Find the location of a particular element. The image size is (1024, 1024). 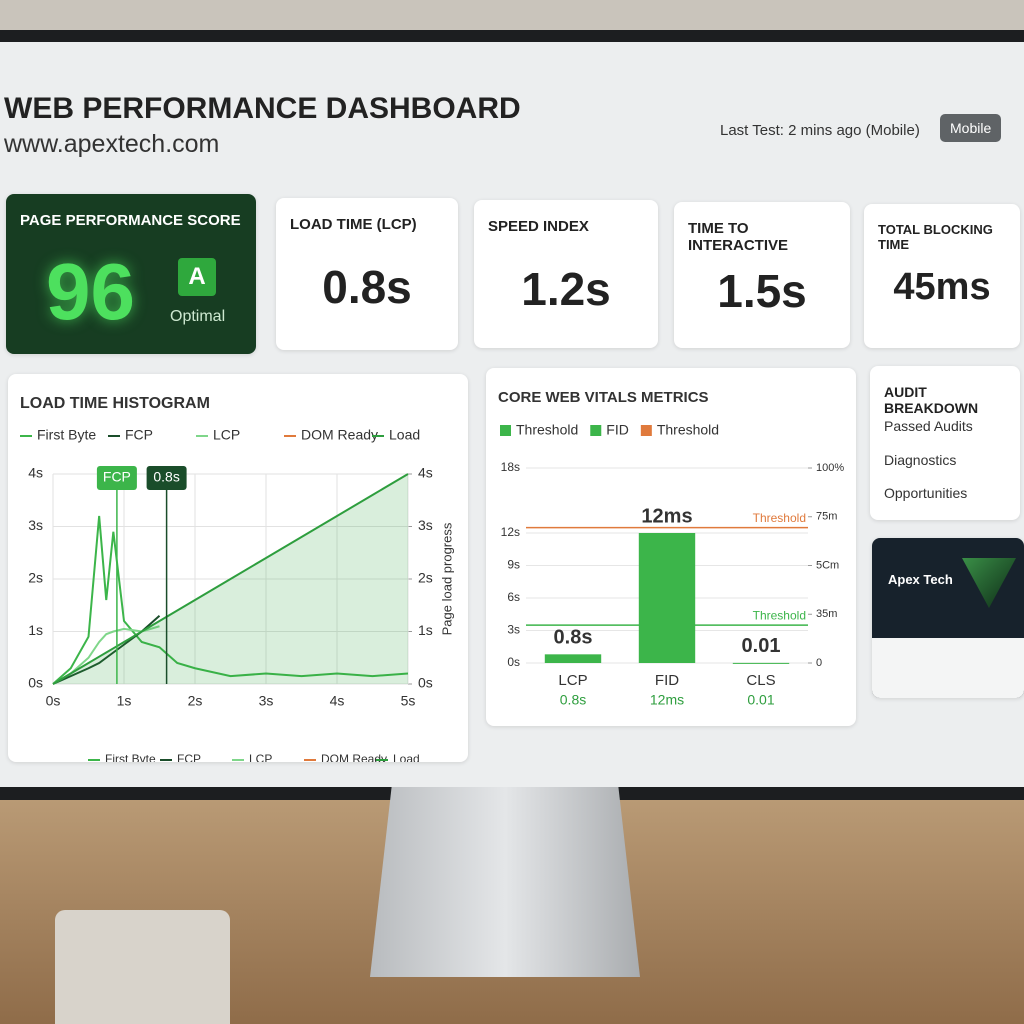

score-status: Optimal is located at coordinates (198, 316).